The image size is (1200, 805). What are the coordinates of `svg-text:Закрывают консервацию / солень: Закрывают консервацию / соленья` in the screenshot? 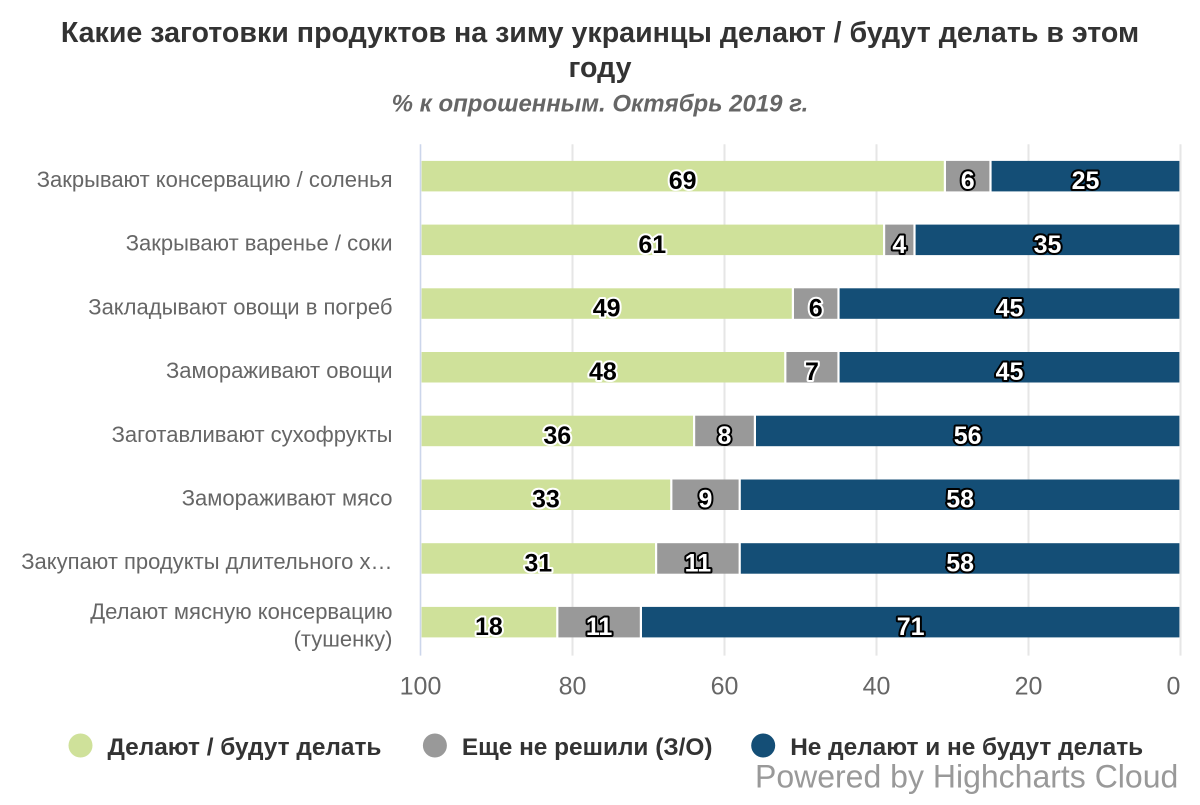 It's located at (215, 179).